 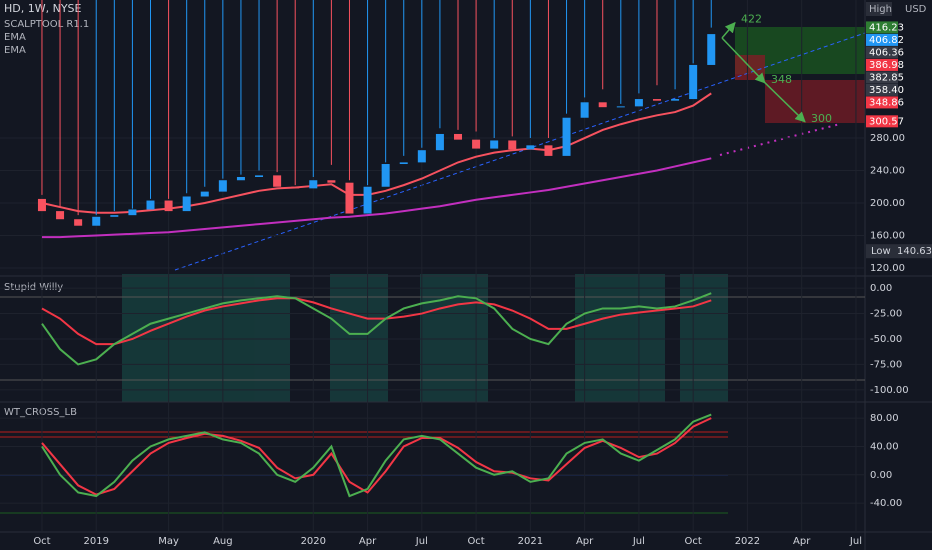 What do you see at coordinates (887, 268) in the screenshot?
I see `y-tick-label: 120.00` at bounding box center [887, 268].